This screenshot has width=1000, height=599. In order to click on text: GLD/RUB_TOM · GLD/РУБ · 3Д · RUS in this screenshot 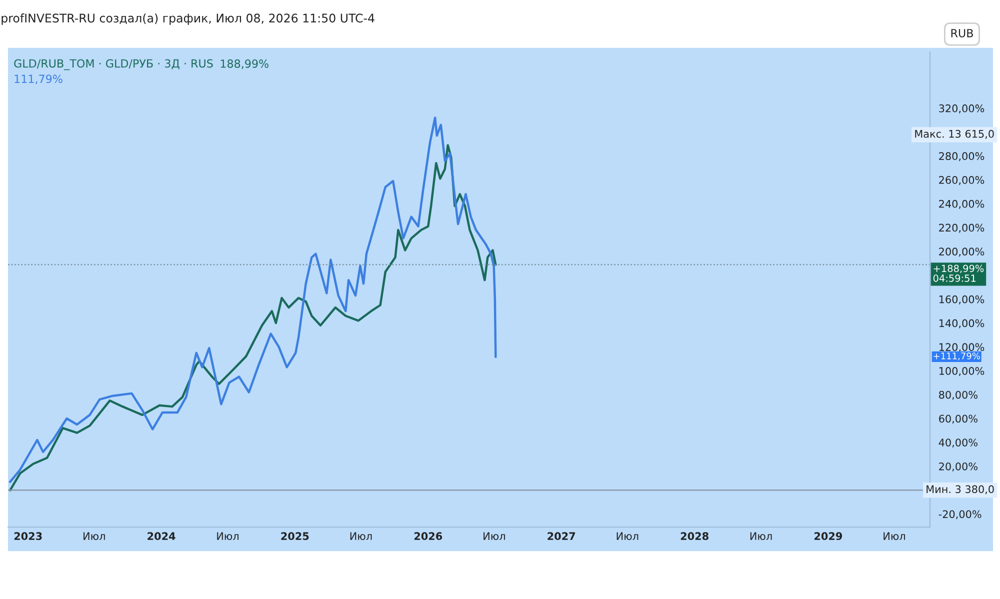, I will do `click(113, 64)`.